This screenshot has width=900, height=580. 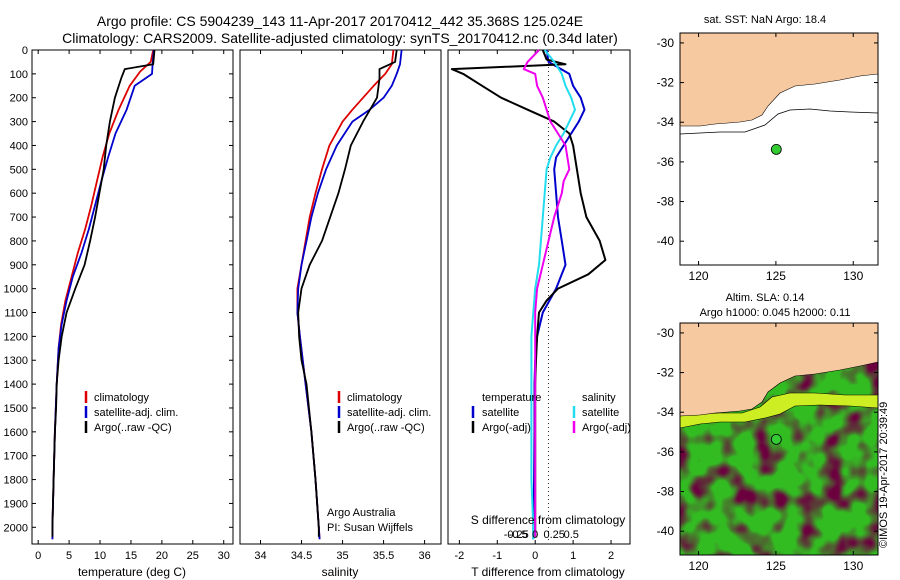 I want to click on depth-tick-label: 800, so click(x=19, y=242).